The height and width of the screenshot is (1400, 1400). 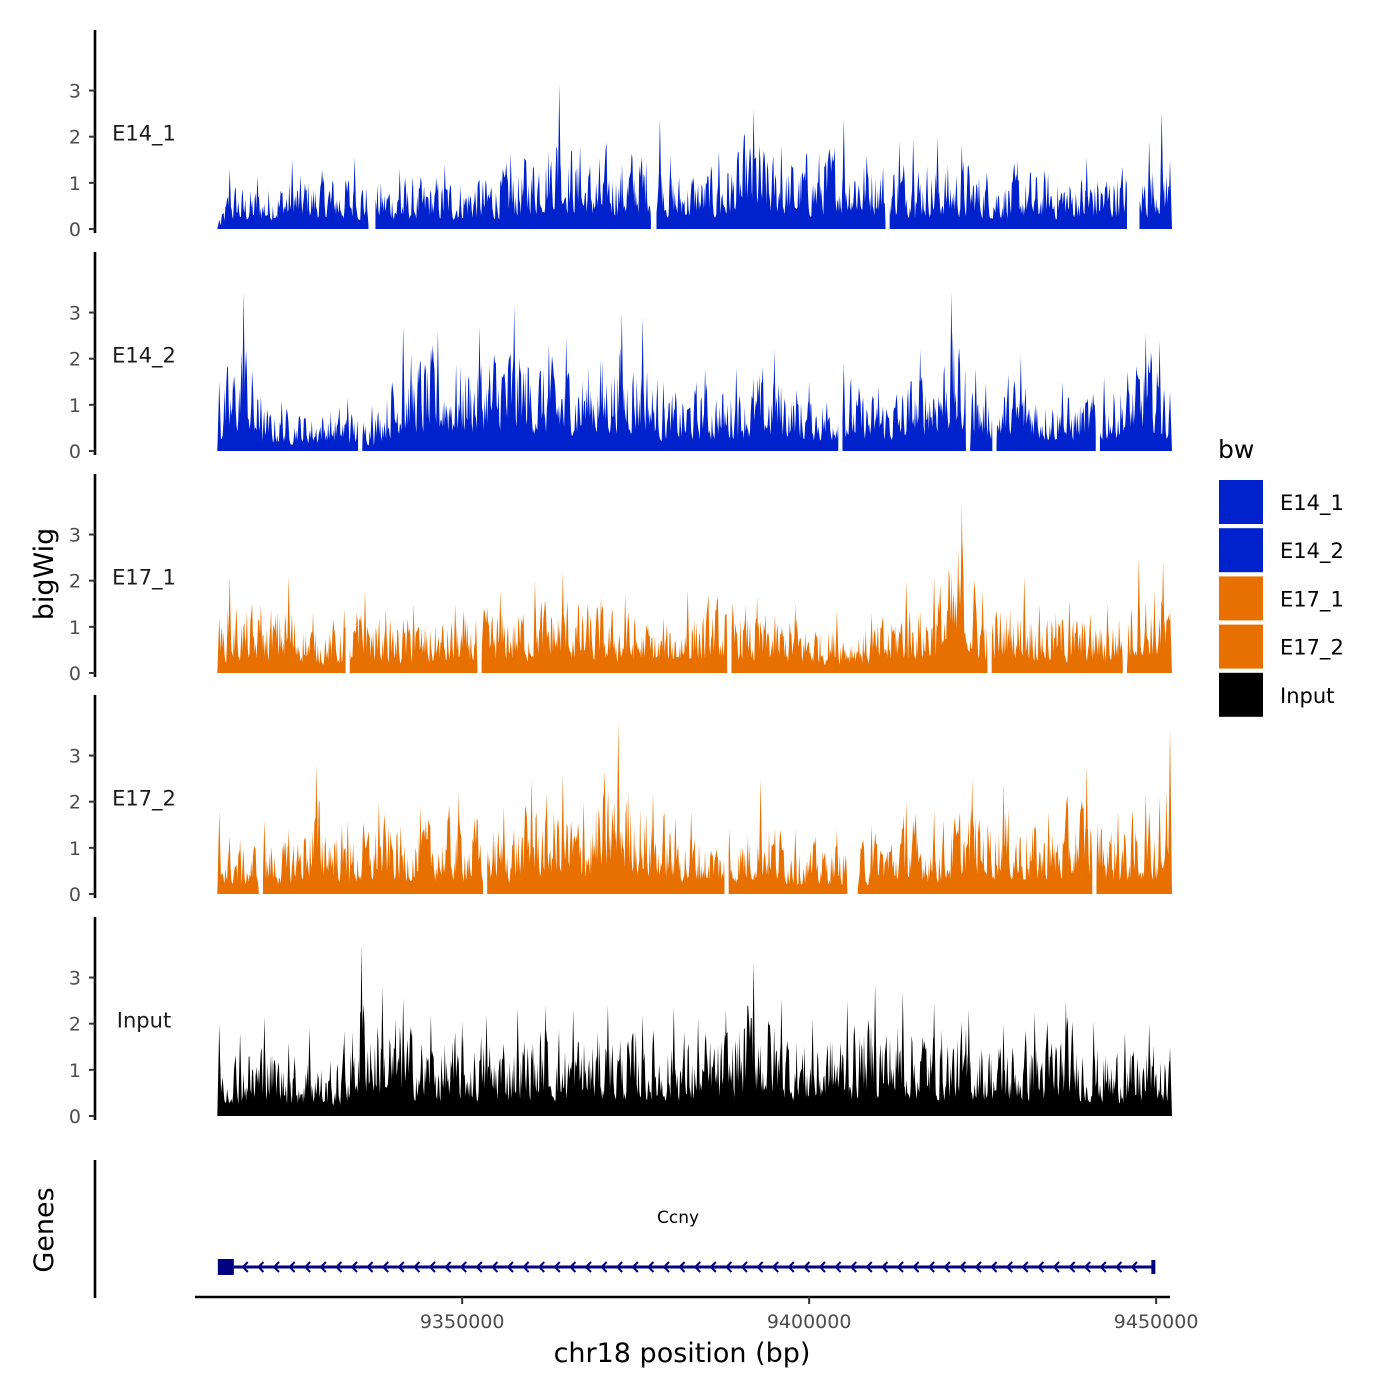 What do you see at coordinates (1241, 550) in the screenshot?
I see `legend-swatch` at bounding box center [1241, 550].